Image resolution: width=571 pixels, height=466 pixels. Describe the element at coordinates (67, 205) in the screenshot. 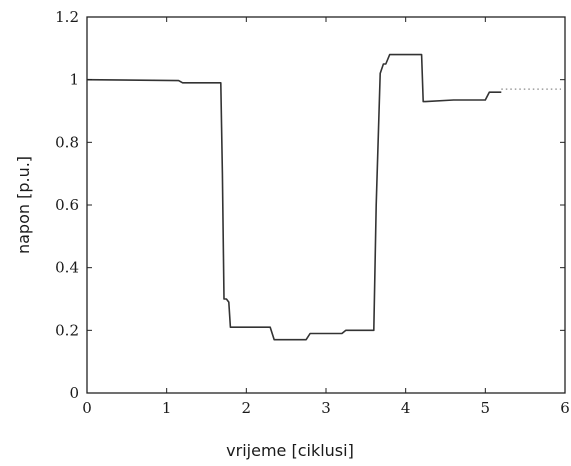

I see `y-tick-label: 0.6` at that location.